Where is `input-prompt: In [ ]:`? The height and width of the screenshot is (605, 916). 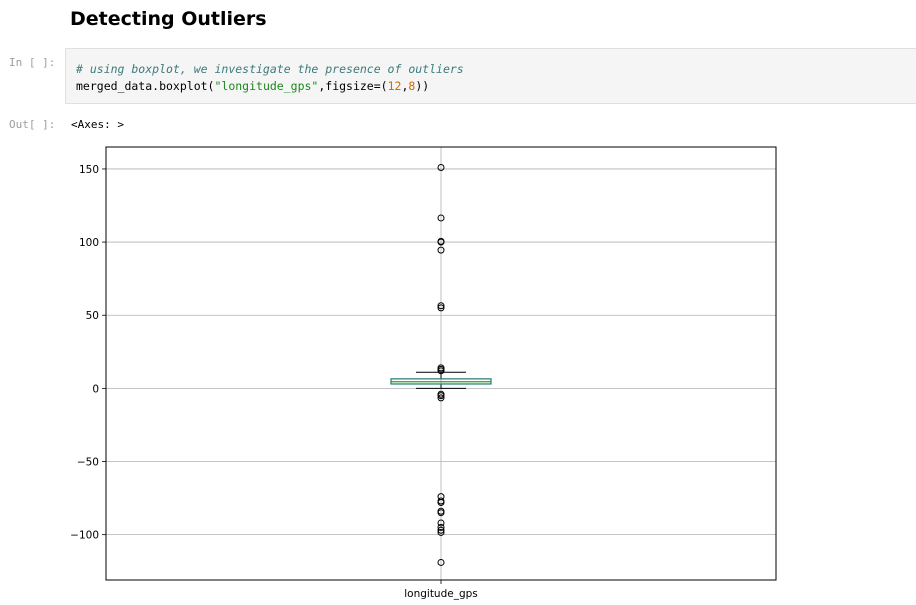 input-prompt: In [ ]: is located at coordinates (32, 62).